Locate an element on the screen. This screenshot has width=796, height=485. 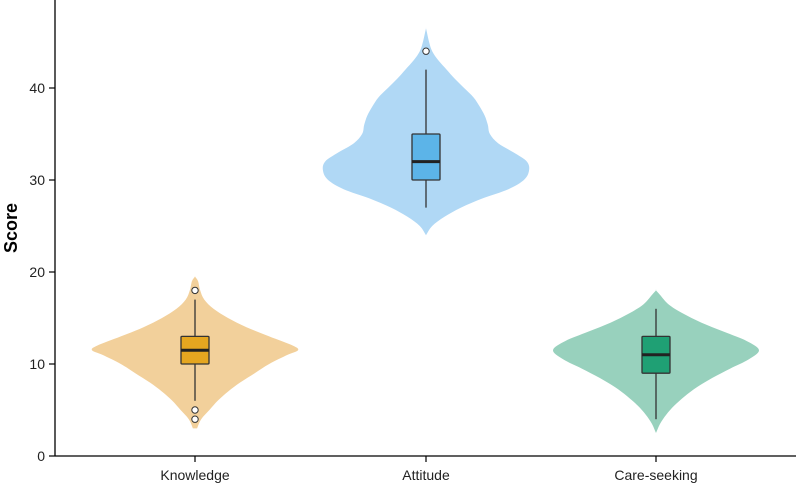
y-ticks: 0 10 20 30 40 is located at coordinates (42, 272).